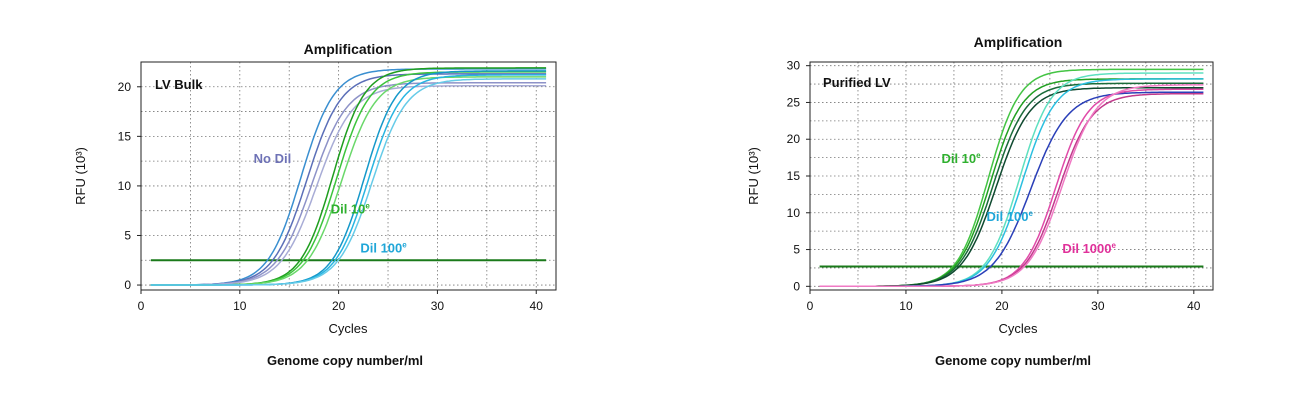 This screenshot has width=1314, height=401. I want to click on y-tick-label: 25, so click(794, 102).